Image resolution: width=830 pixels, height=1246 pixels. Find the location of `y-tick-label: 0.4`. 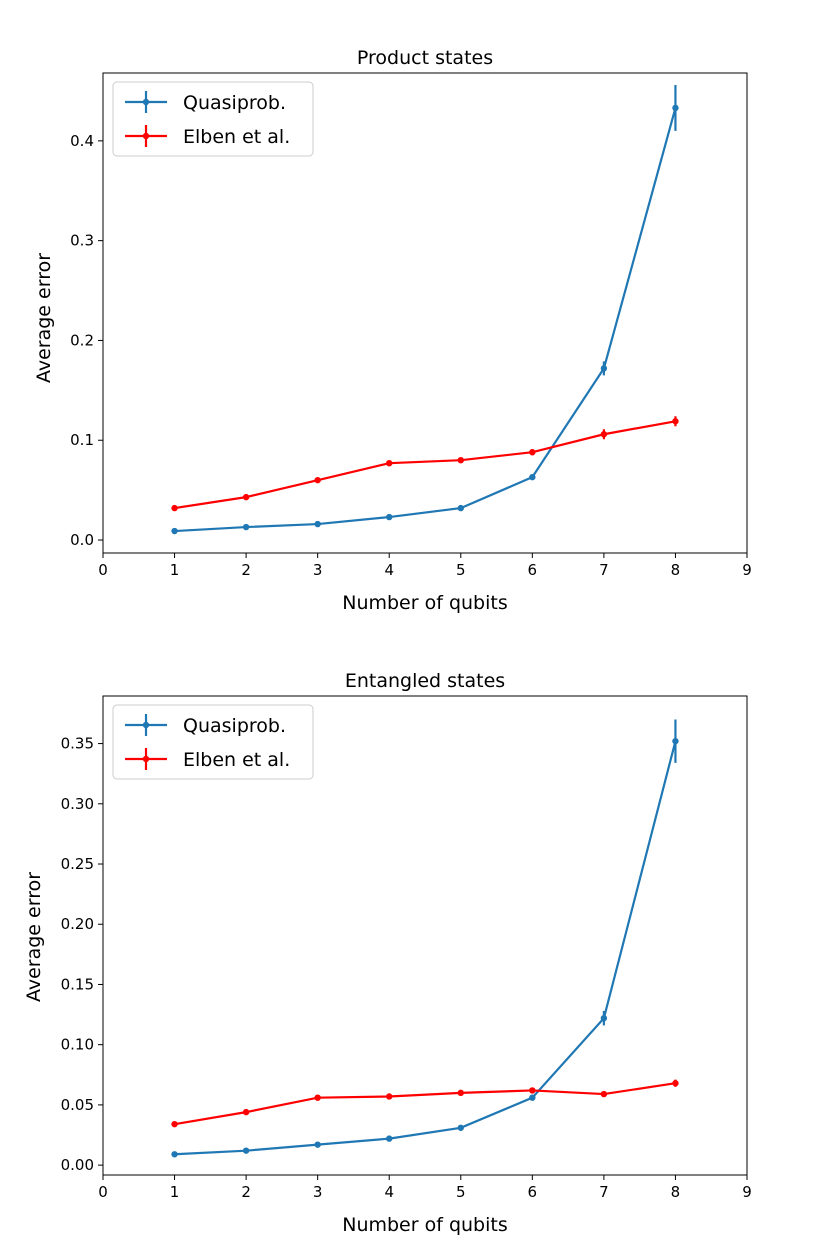

y-tick-label: 0.4 is located at coordinates (82, 141).